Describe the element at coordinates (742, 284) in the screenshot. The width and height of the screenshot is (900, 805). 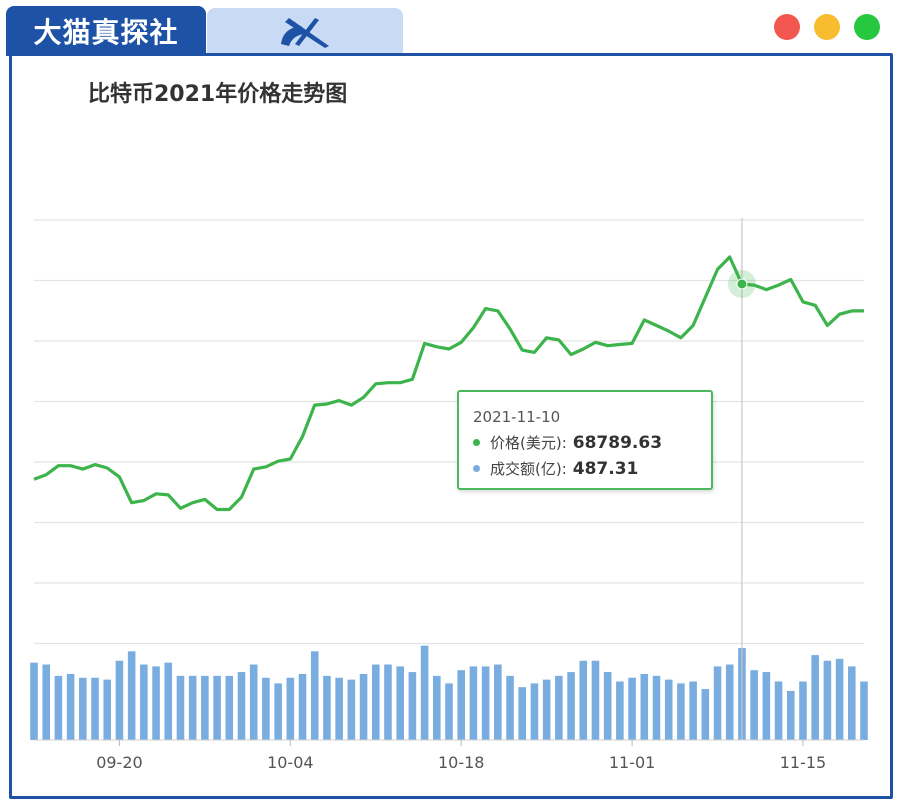
I see `highlight-point` at that location.